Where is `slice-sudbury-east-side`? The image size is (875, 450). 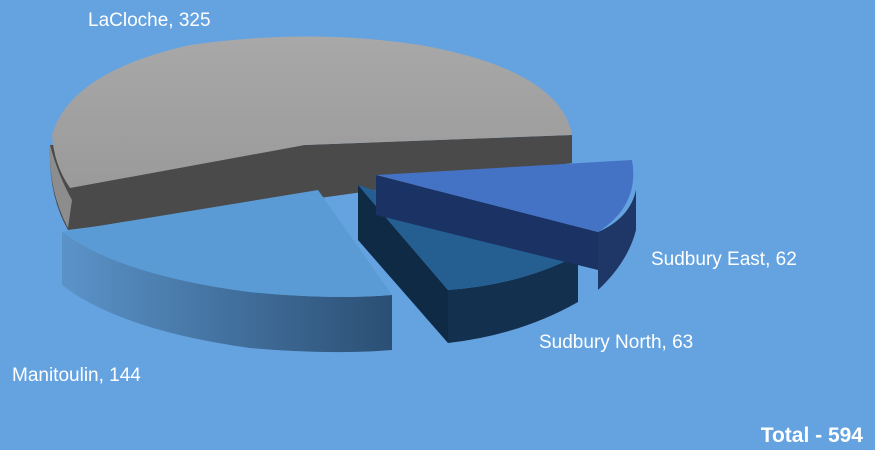
slice-sudbury-east-side is located at coordinates (617, 240).